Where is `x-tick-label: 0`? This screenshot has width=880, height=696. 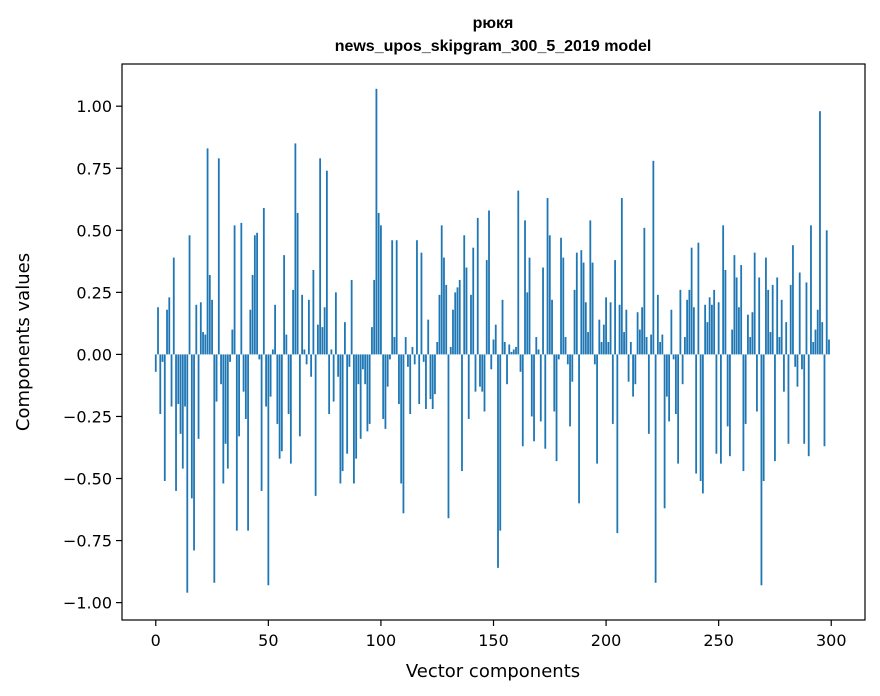
x-tick-label: 0 is located at coordinates (156, 640).